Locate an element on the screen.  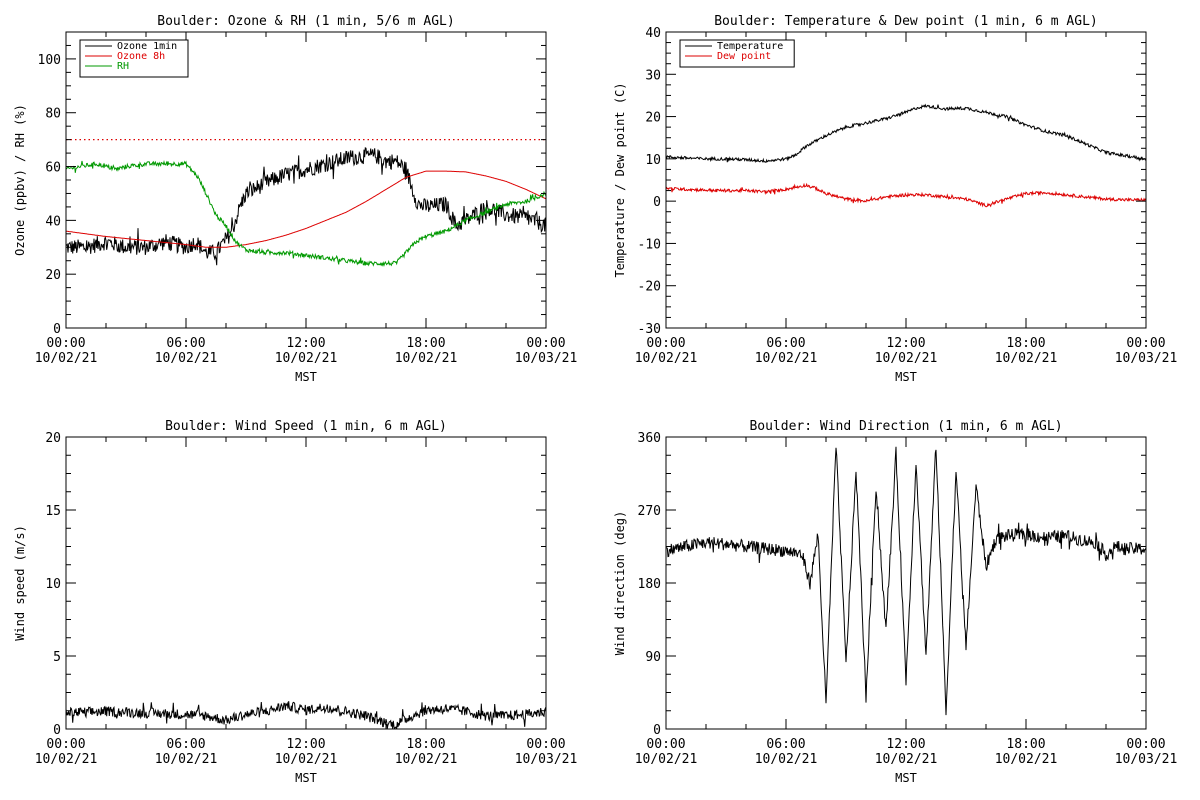
y-tick-label: -10 is located at coordinates (649, 244).